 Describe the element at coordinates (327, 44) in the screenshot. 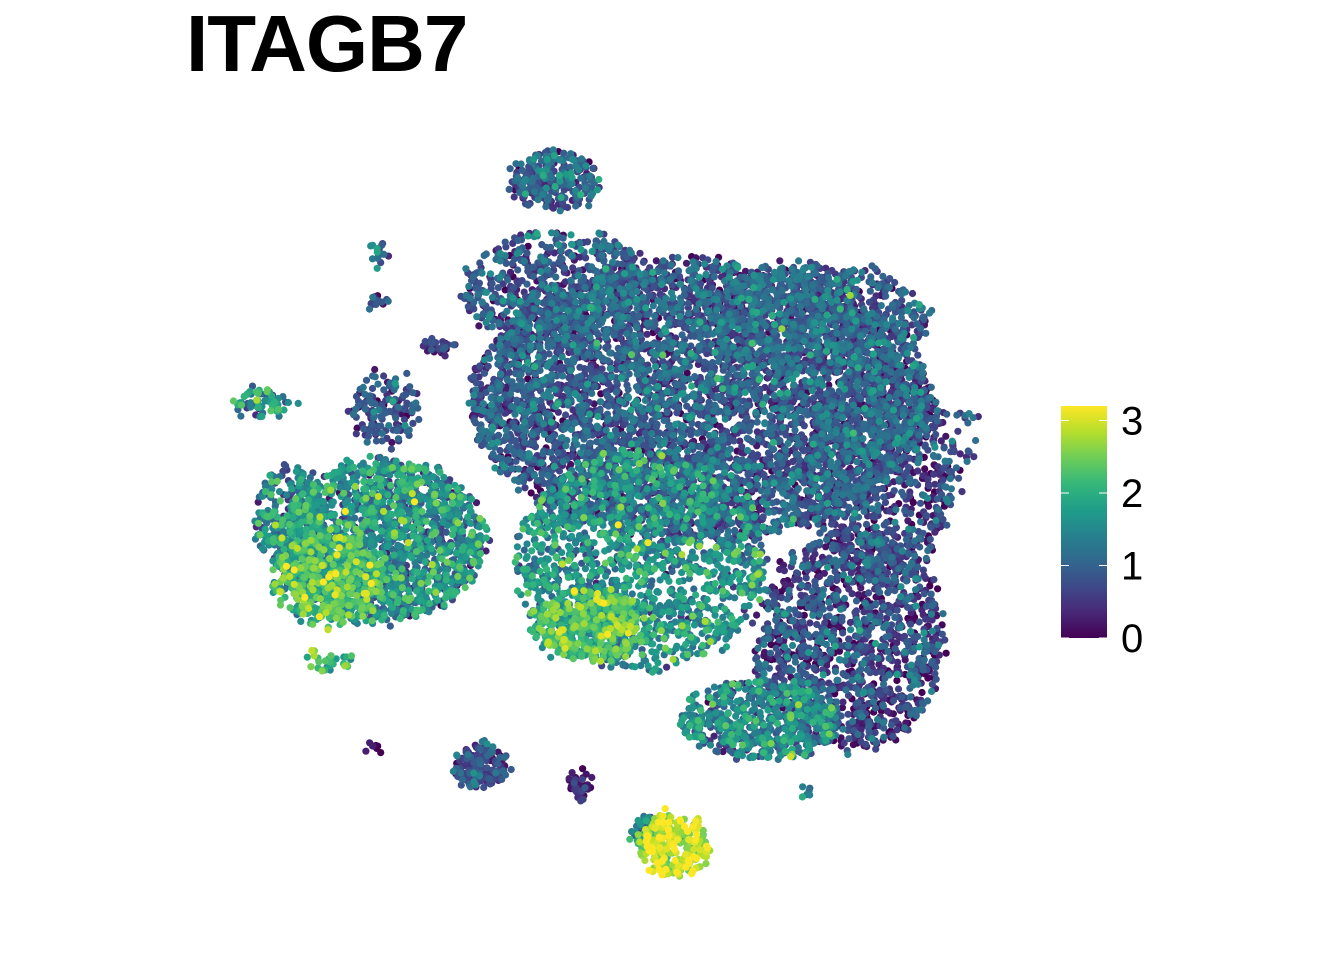

I see `chart-title: ITAGB7` at that location.